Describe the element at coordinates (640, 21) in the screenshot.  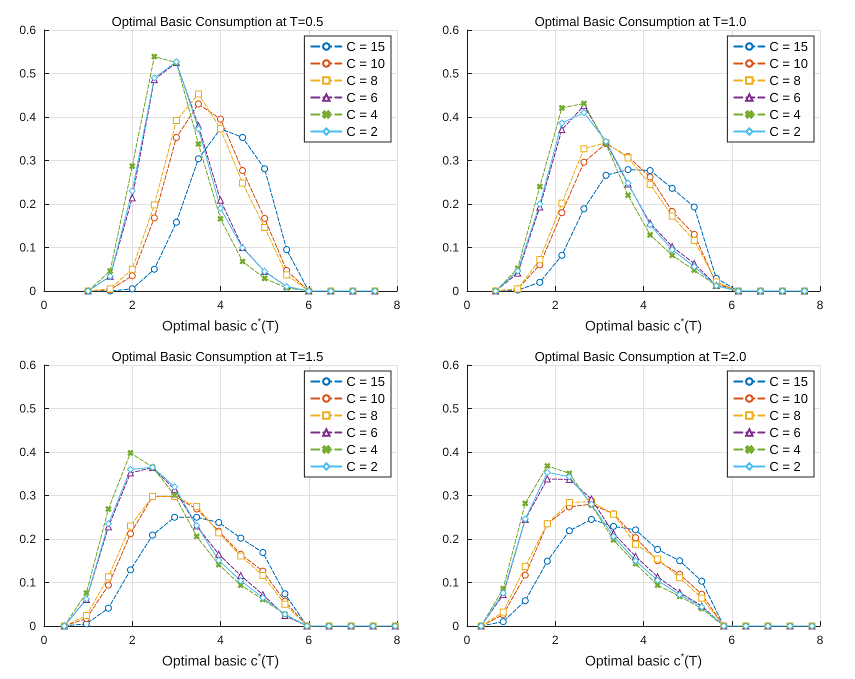
I see `chart-title: Optimal Basic Consumption at T=1.0` at that location.